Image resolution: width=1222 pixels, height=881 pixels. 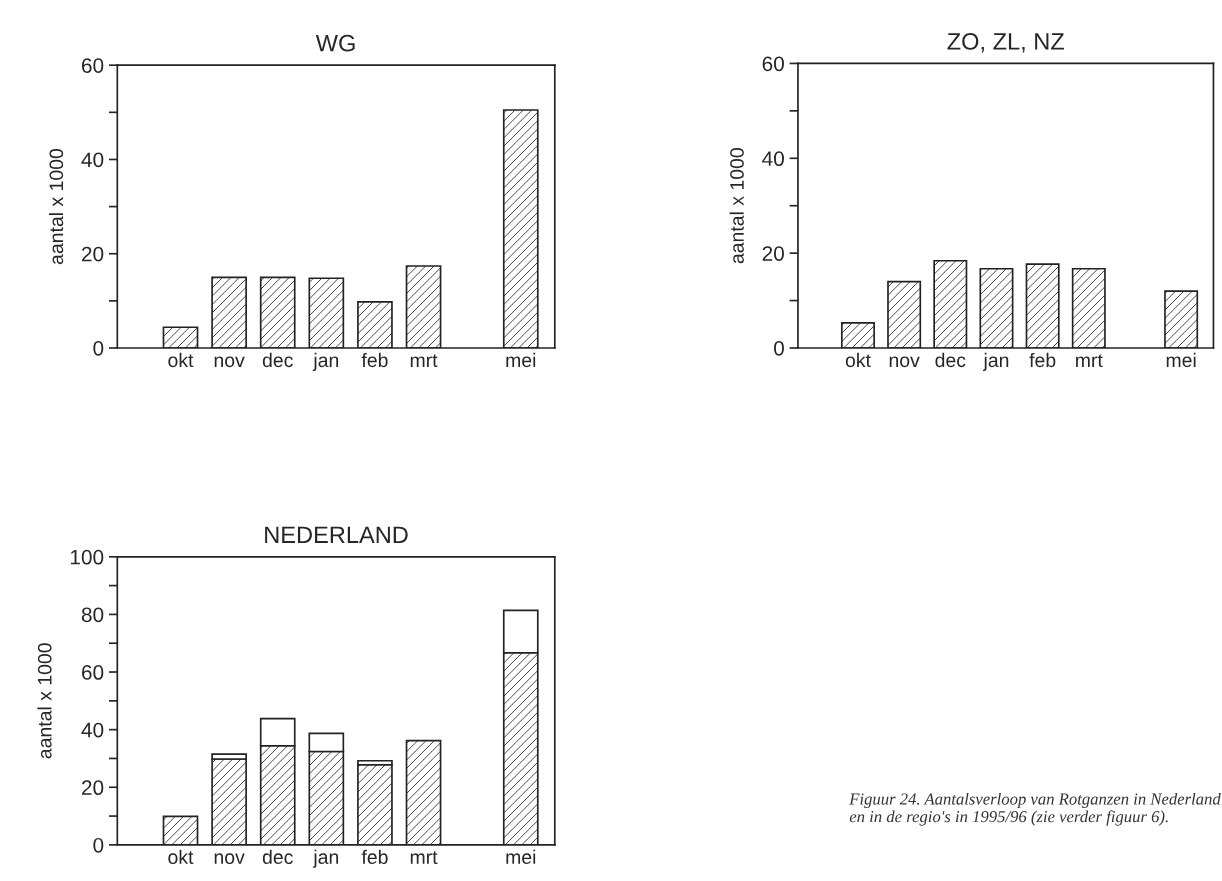 I want to click on chart-title: NEDERLAND, so click(x=336, y=534).